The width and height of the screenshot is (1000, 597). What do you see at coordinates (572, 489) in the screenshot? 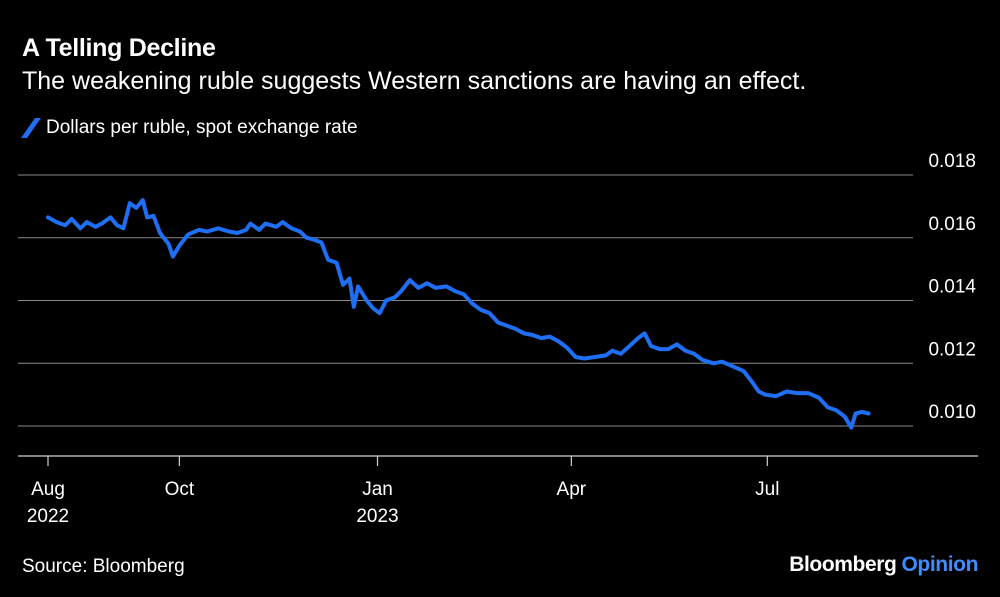
I see `x-tick-label: Apr` at bounding box center [572, 489].